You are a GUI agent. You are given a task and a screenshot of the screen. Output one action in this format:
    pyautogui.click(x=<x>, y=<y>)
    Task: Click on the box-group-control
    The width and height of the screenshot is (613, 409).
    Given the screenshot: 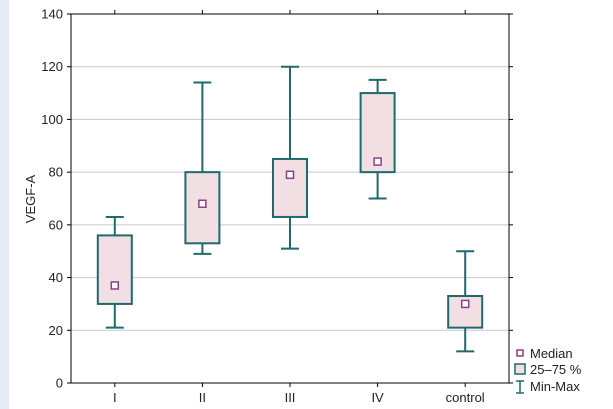 What is the action you would take?
    pyautogui.click(x=465, y=301)
    